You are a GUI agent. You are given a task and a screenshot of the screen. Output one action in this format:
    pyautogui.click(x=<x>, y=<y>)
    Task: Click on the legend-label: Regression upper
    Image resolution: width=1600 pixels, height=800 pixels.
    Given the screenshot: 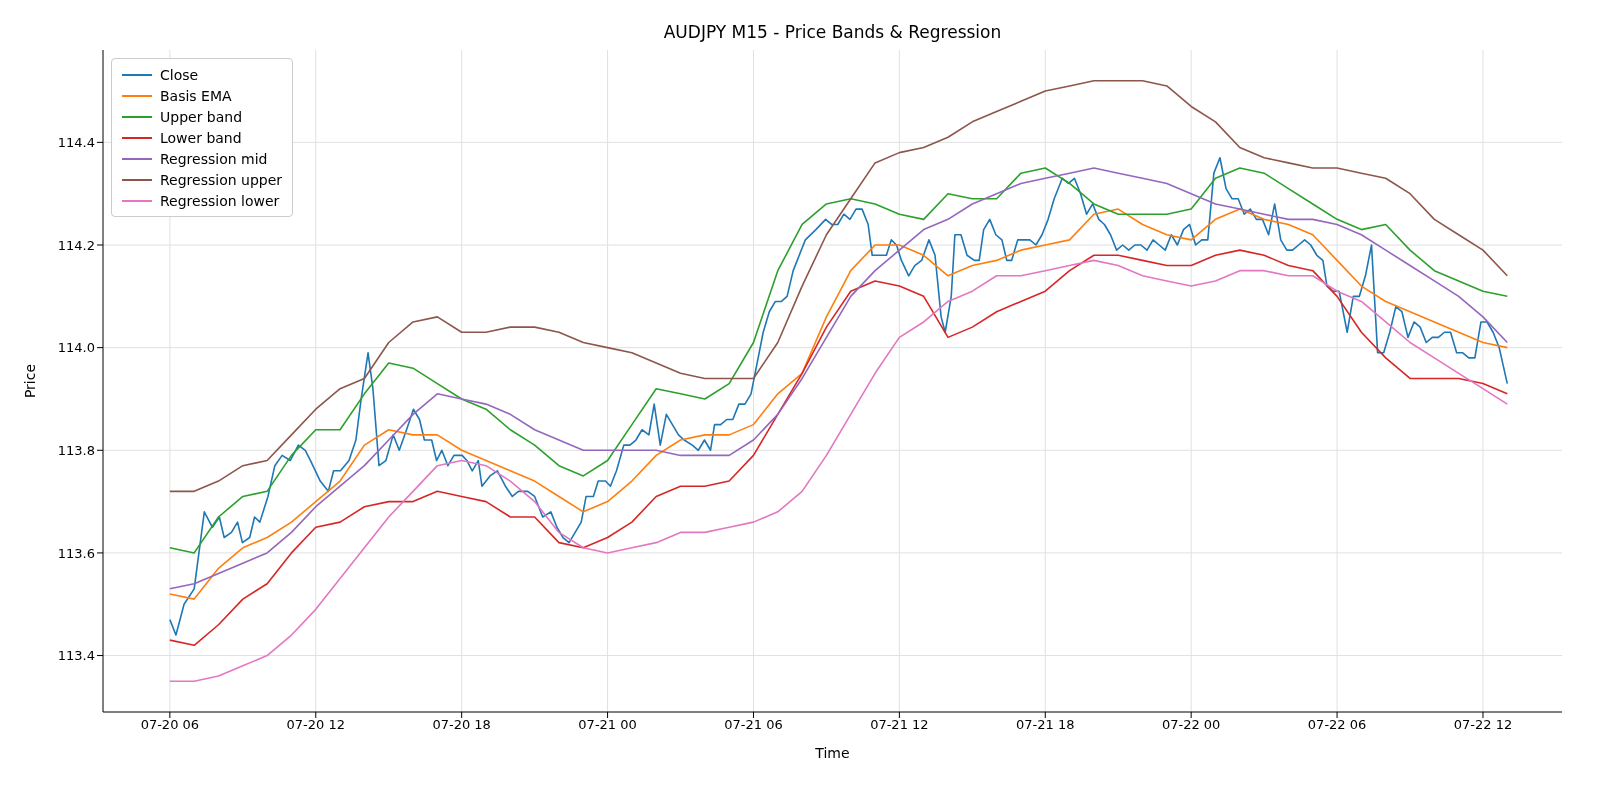 What is the action you would take?
    pyautogui.click(x=221, y=179)
    